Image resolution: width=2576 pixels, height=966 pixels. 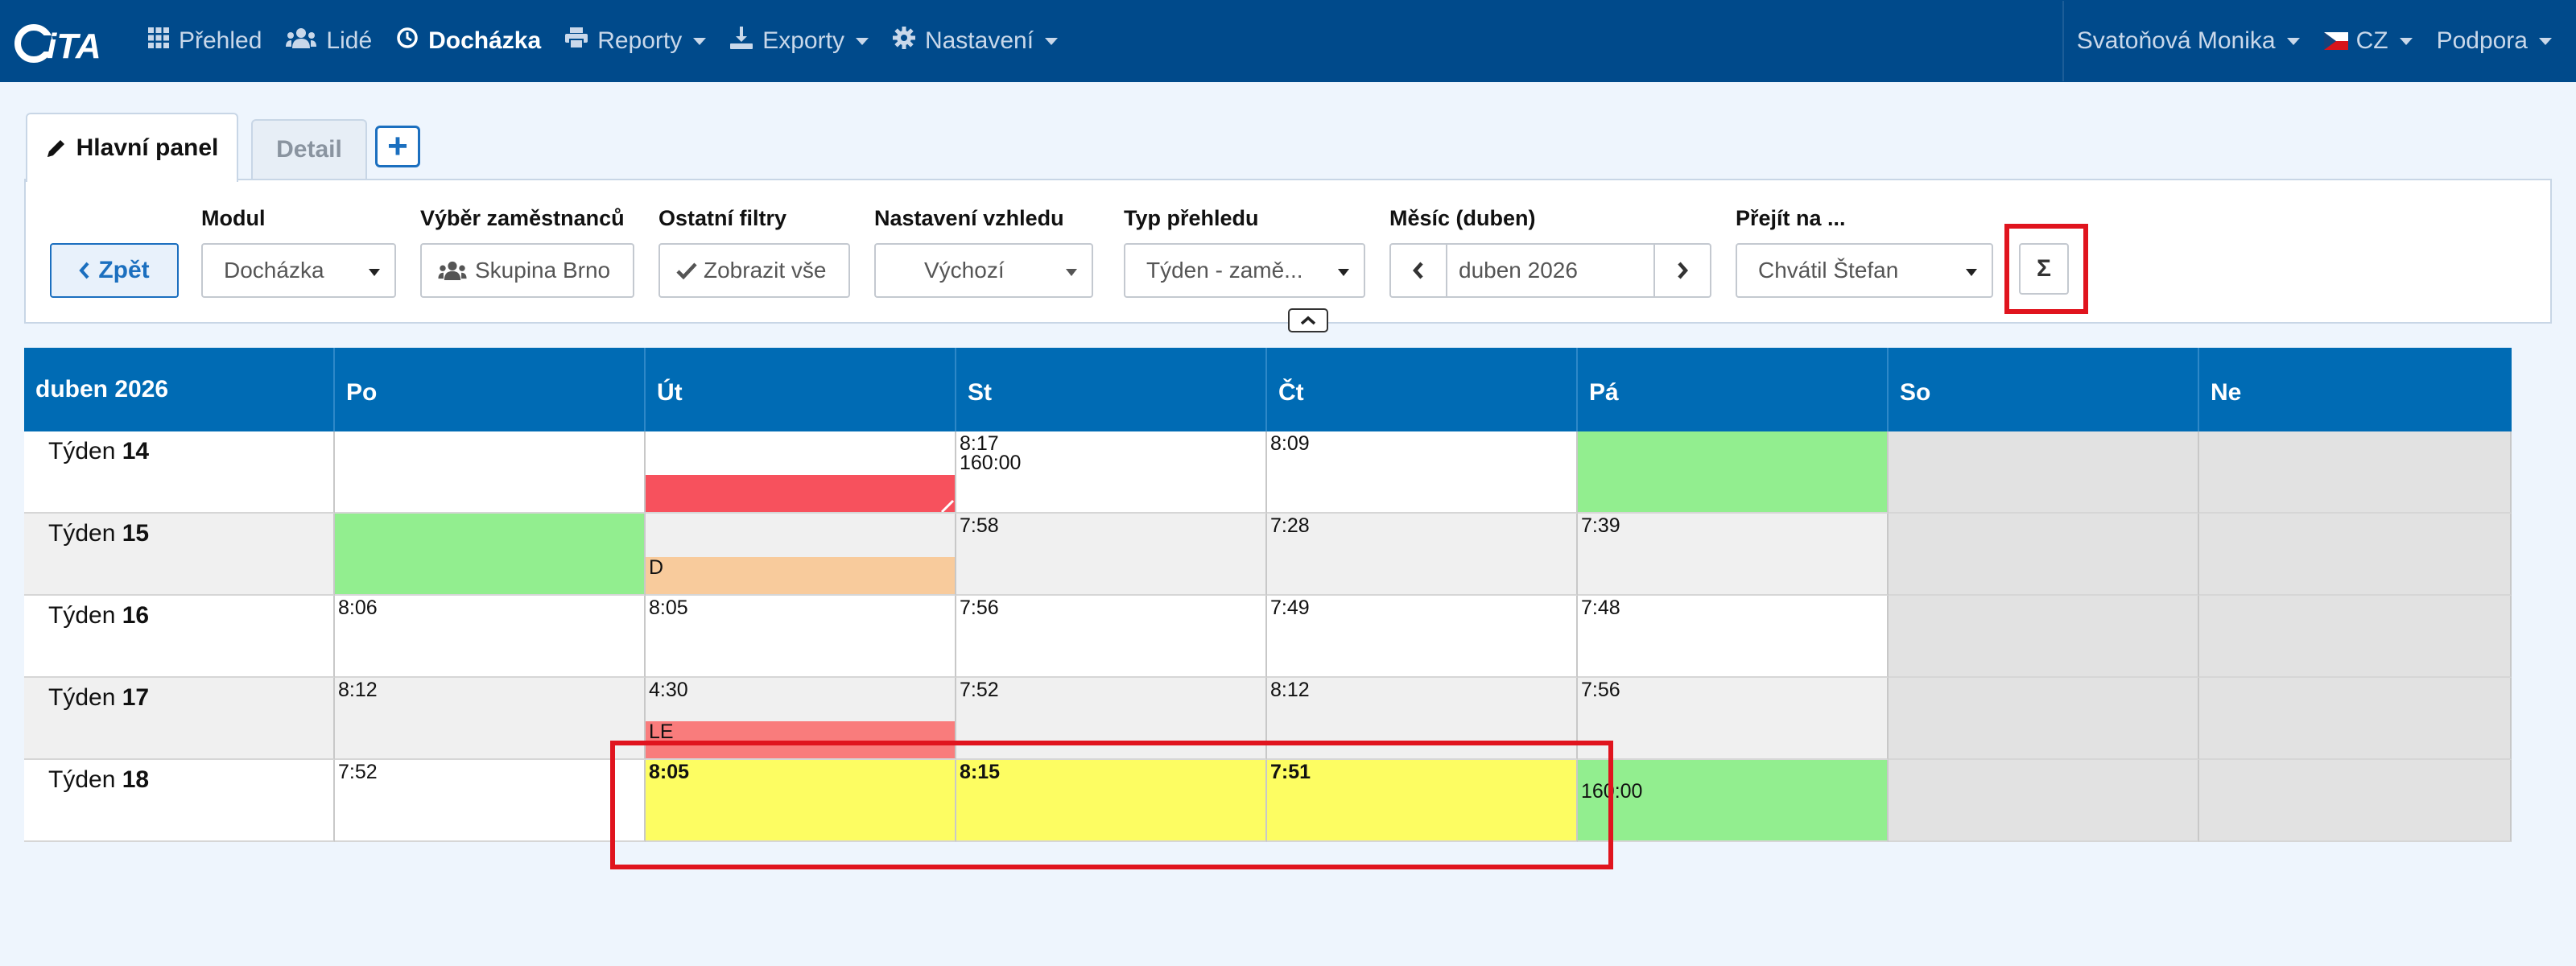 I want to click on month-label: Měsíc (duben), so click(x=1462, y=218).